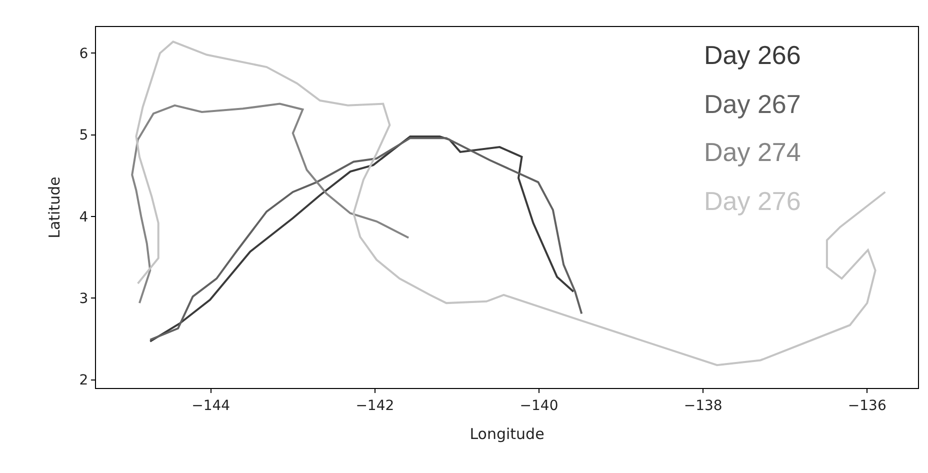 This screenshot has height=473, width=928. Describe the element at coordinates (752, 152) in the screenshot. I see `text: Day 274` at that location.